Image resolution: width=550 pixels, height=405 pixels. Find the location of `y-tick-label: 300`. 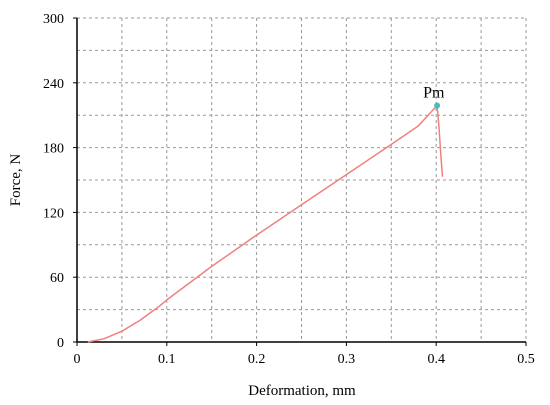

y-tick-label: 300 is located at coordinates (53, 19).